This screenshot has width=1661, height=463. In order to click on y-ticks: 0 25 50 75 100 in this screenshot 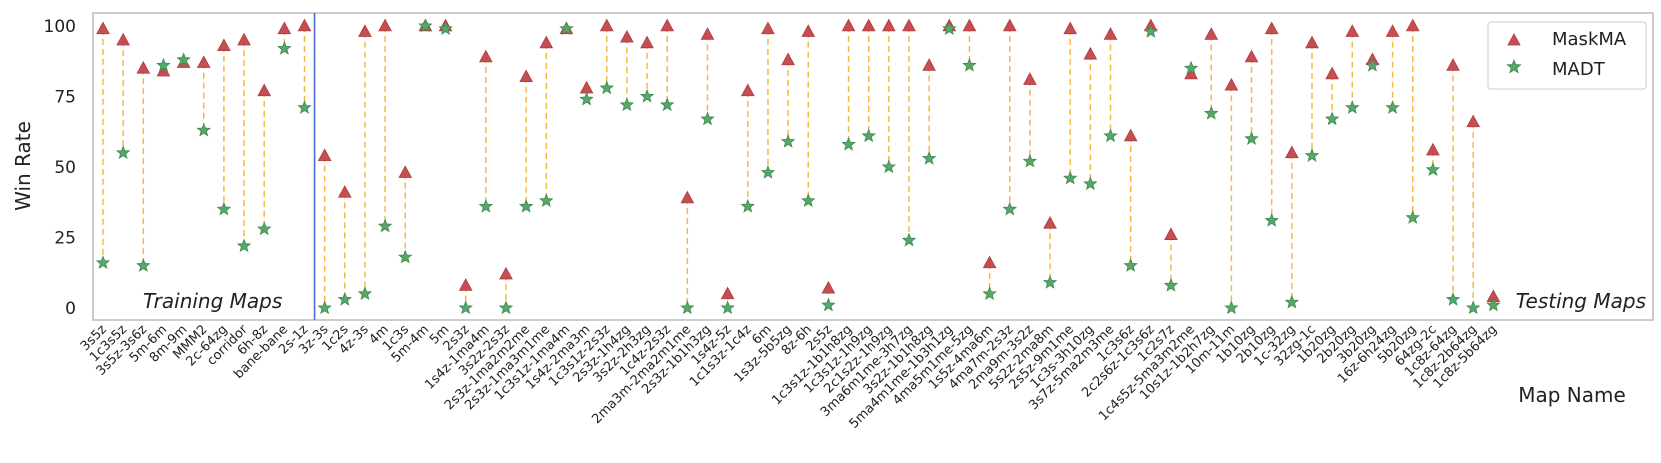, I will do `click(60, 168)`.